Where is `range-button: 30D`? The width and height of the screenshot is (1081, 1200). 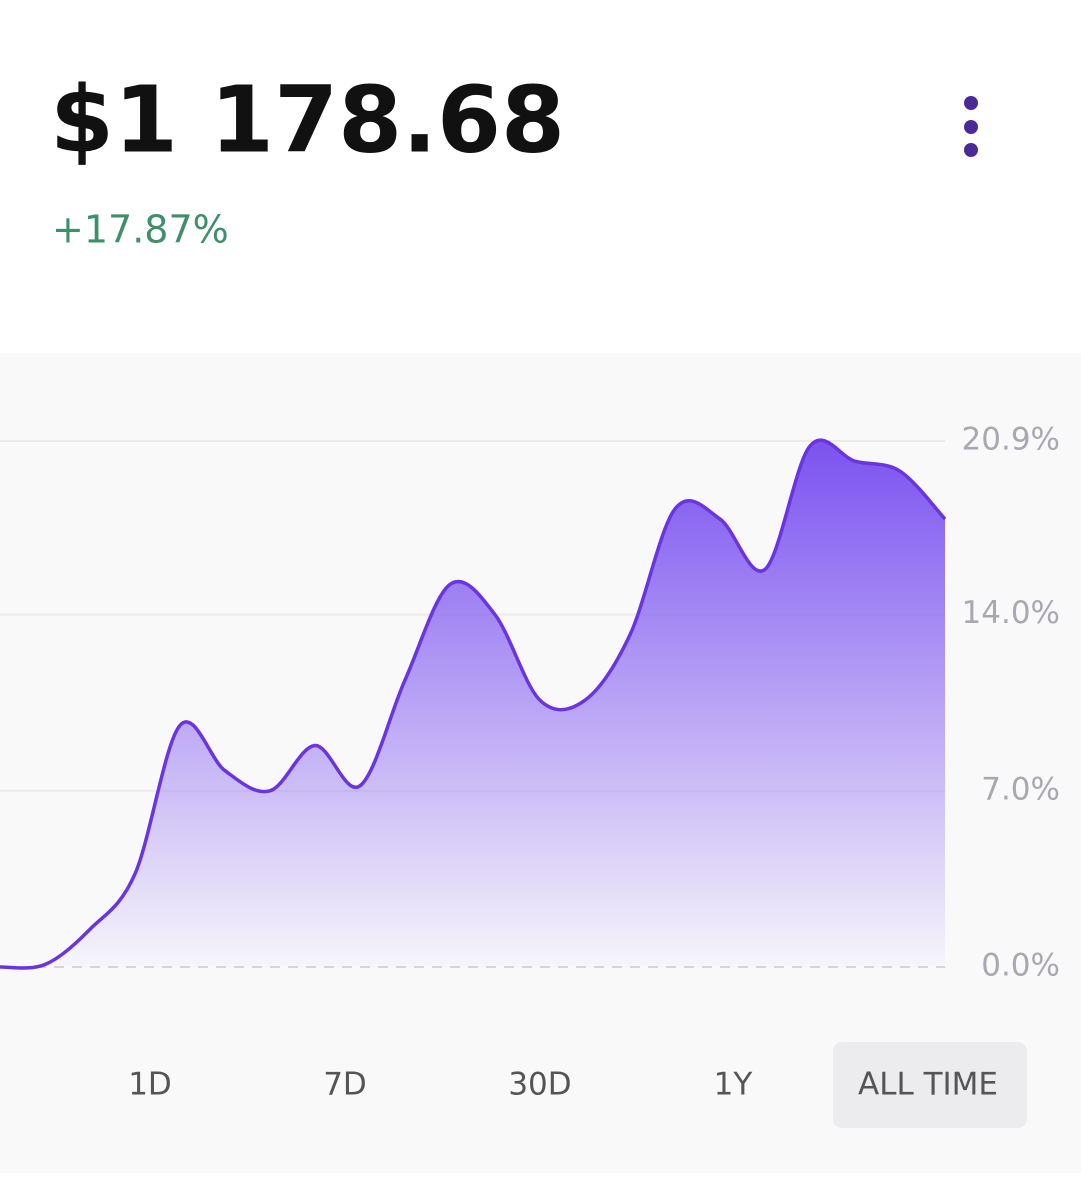
range-button: 30D is located at coordinates (539, 1085).